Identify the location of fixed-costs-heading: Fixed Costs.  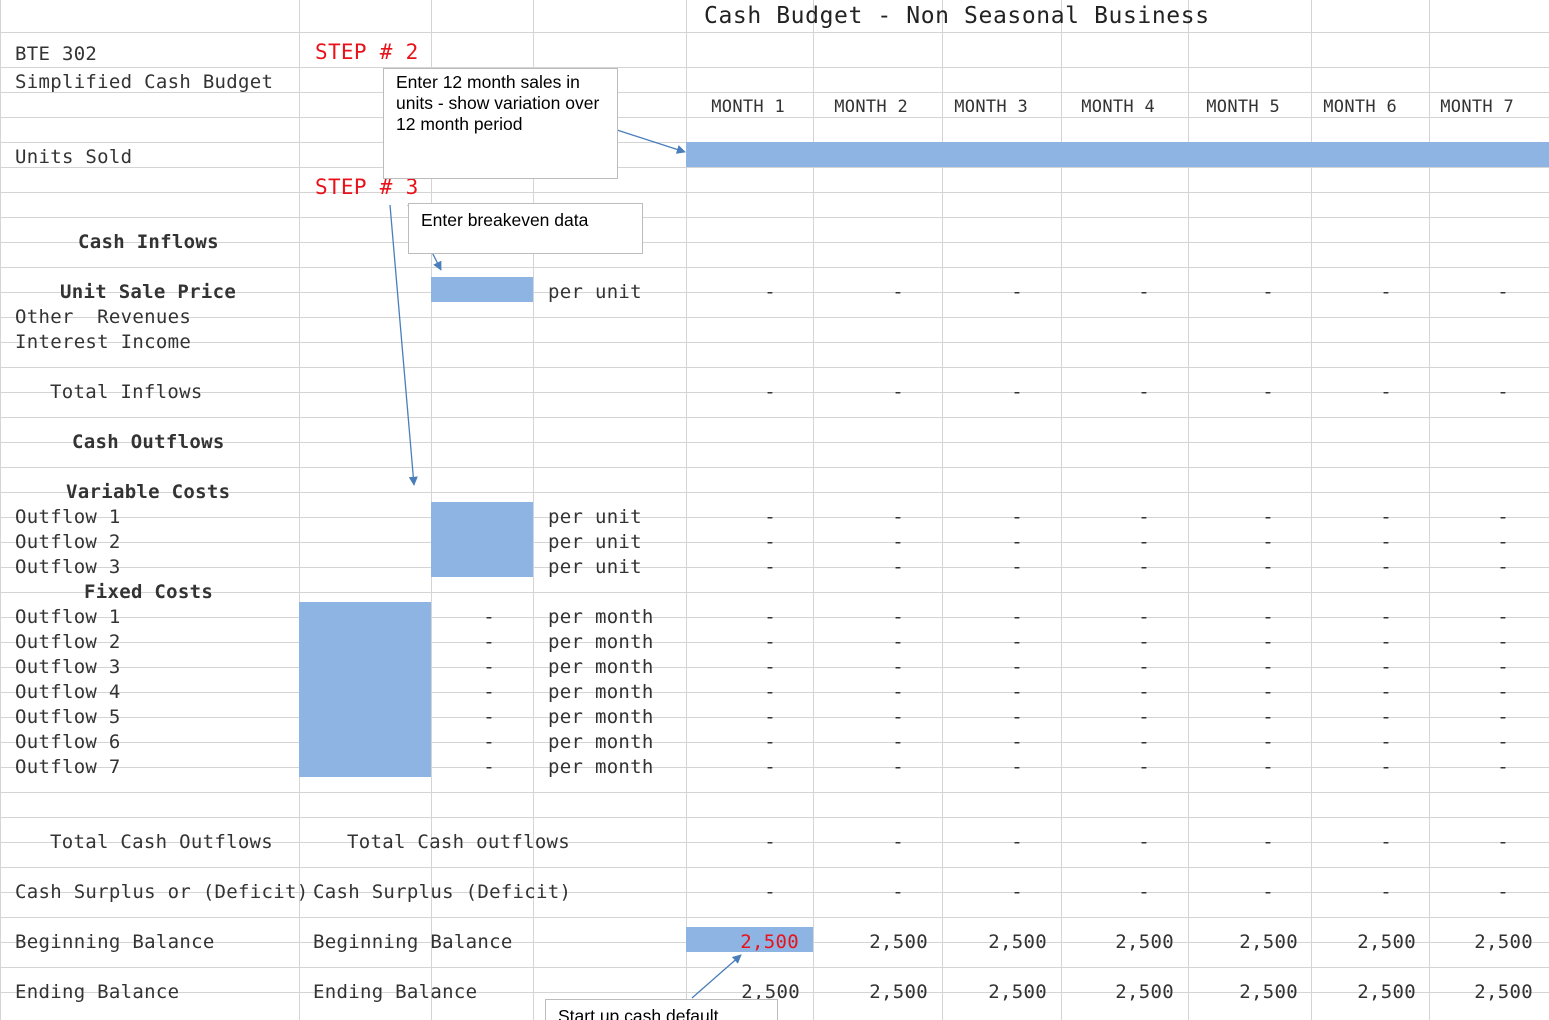
(149, 592).